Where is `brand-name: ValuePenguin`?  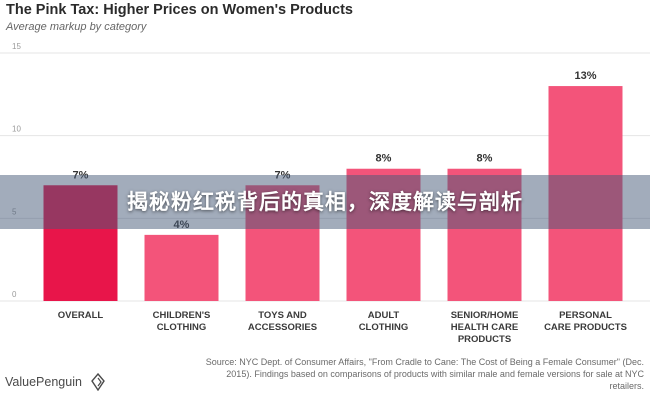 brand-name: ValuePenguin is located at coordinates (43, 382).